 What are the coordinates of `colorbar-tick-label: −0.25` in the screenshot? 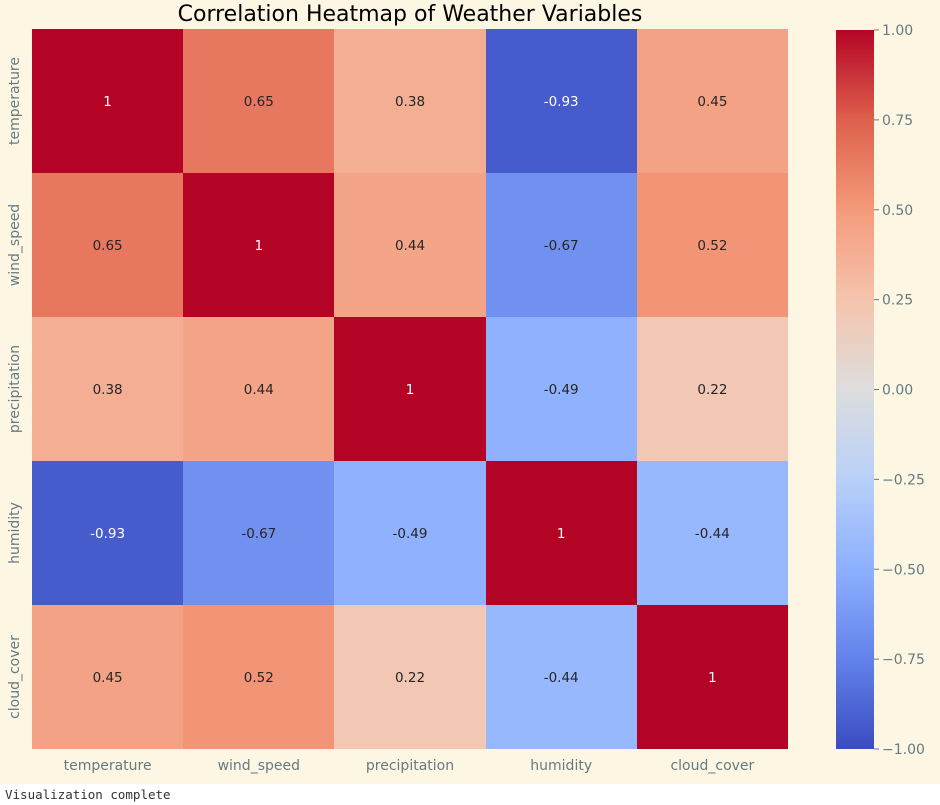 It's located at (903, 480).